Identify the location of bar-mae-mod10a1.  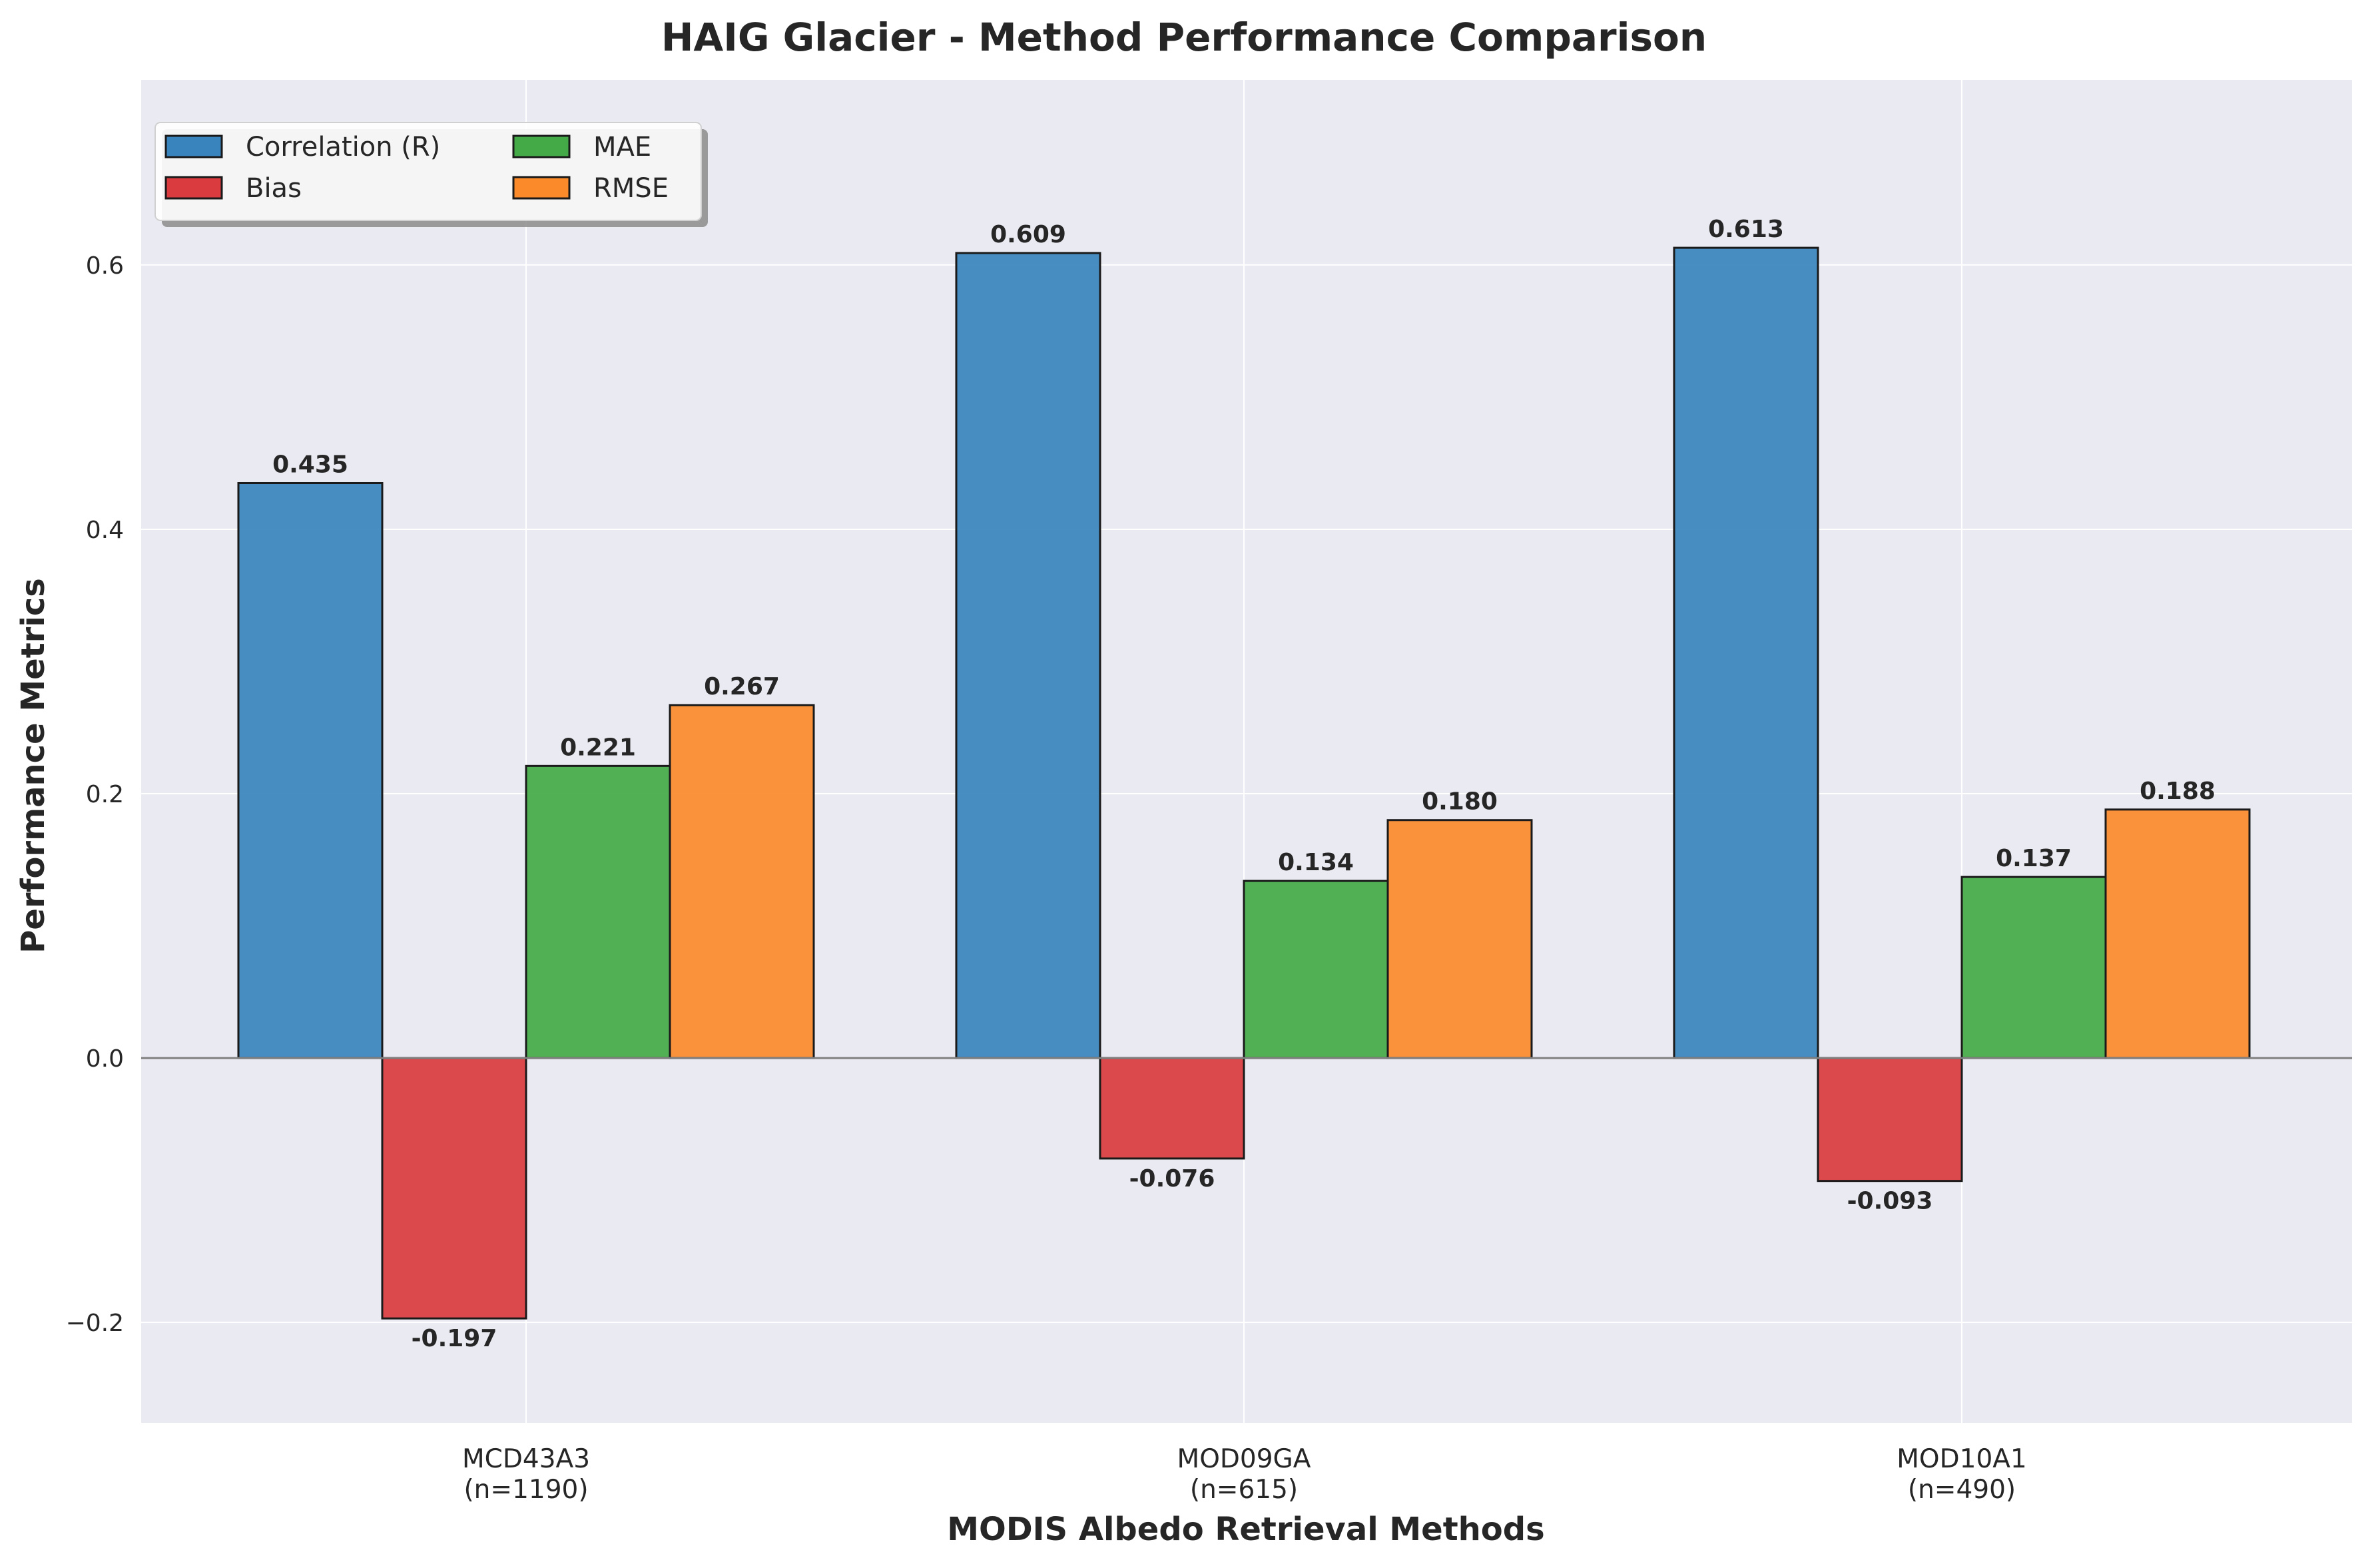
(2033, 967).